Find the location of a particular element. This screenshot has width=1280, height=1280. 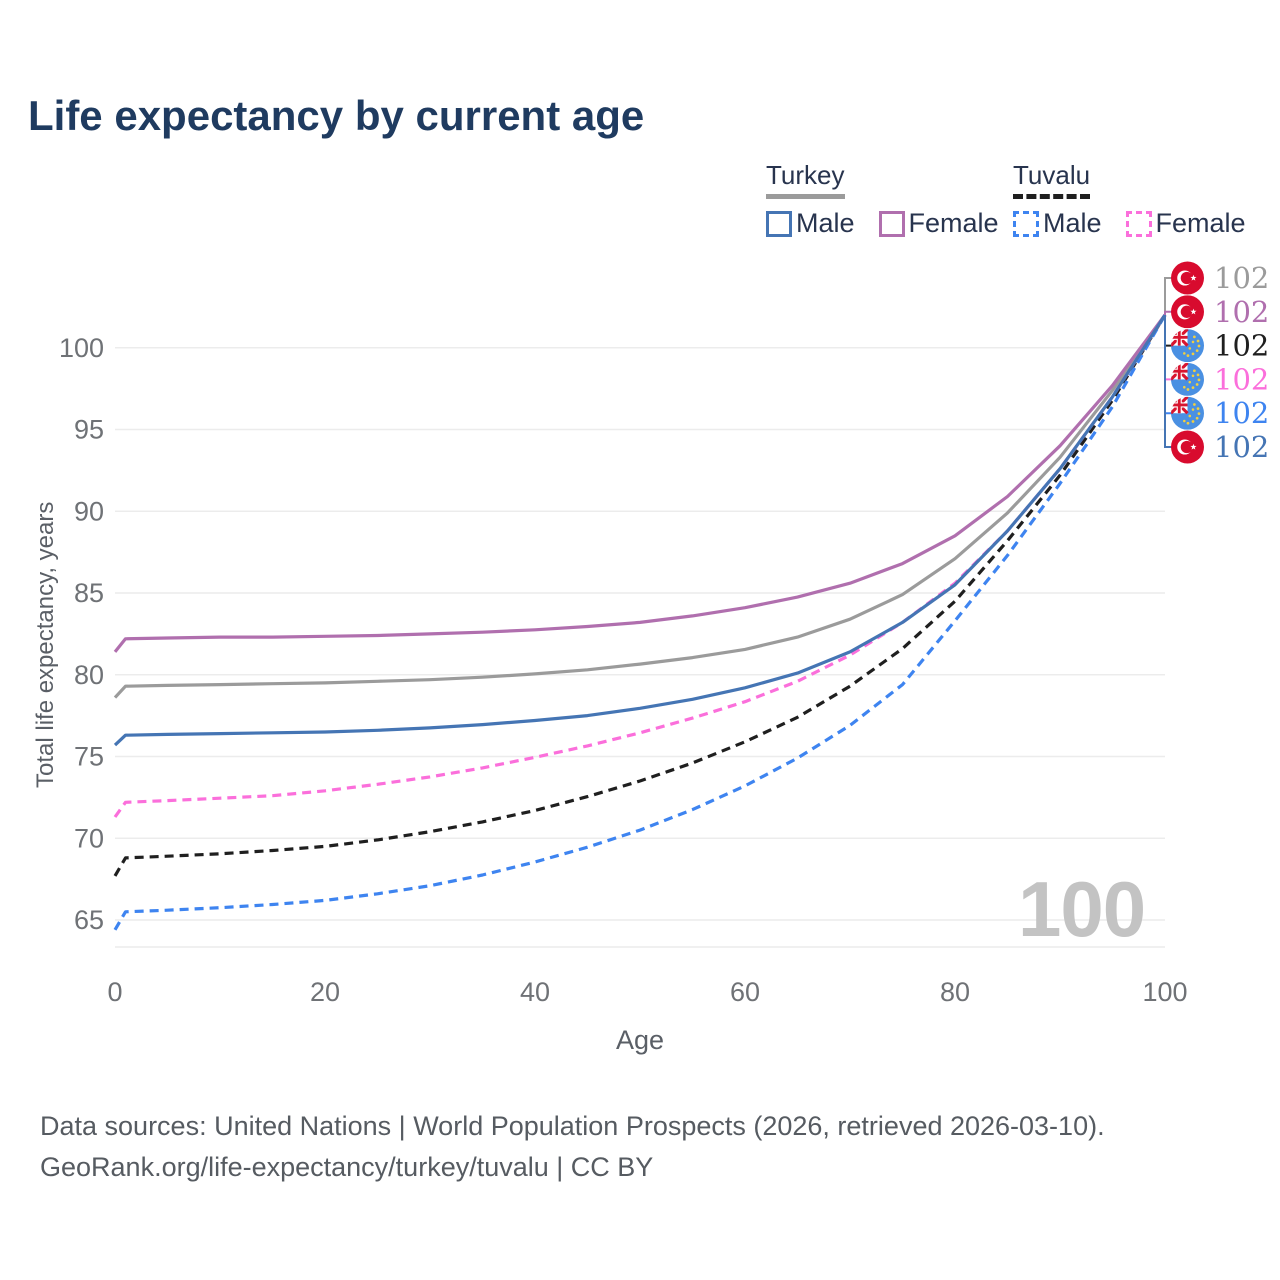

legend-item-tuvalu-female: Female is located at coordinates (1185, 223).